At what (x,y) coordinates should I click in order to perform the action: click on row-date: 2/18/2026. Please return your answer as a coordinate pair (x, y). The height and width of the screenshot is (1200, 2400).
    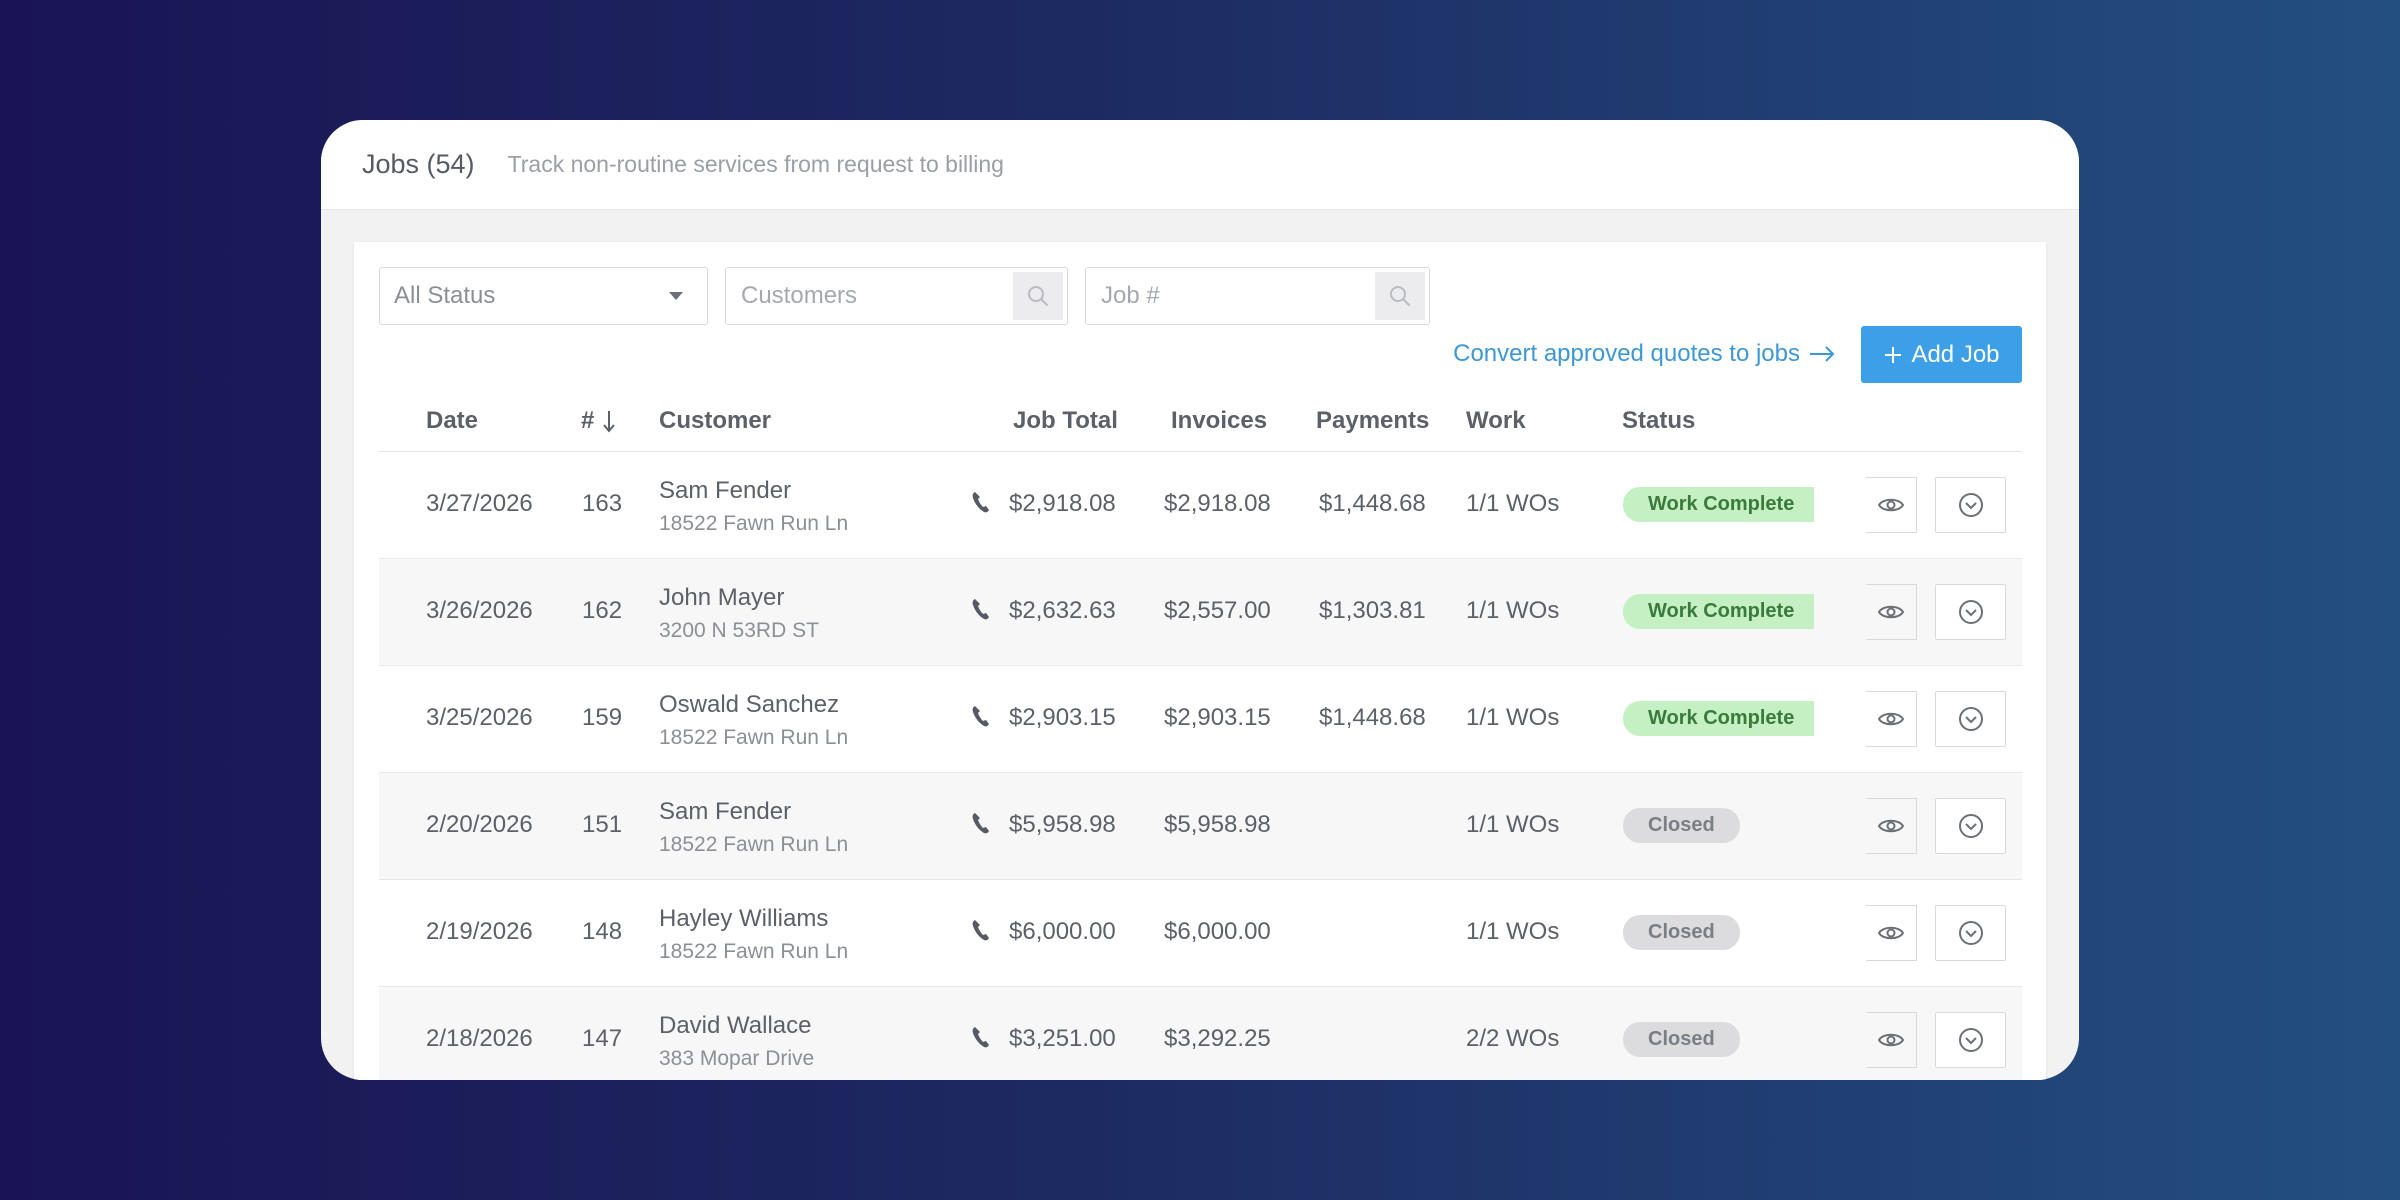
    Looking at the image, I should click on (479, 1038).